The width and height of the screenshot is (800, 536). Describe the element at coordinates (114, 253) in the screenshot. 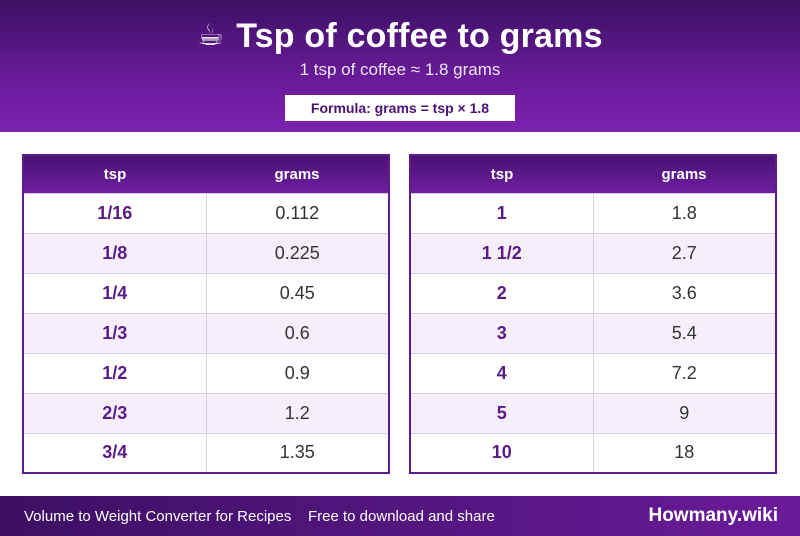

I see `tsp-cell: 1/8` at that location.